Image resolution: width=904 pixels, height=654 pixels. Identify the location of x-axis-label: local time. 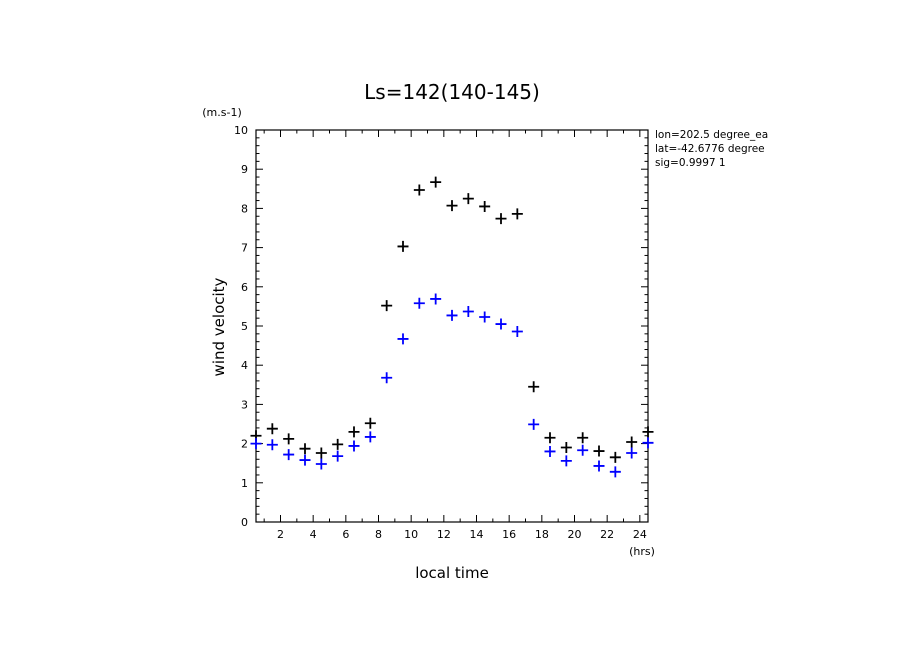
(452, 573).